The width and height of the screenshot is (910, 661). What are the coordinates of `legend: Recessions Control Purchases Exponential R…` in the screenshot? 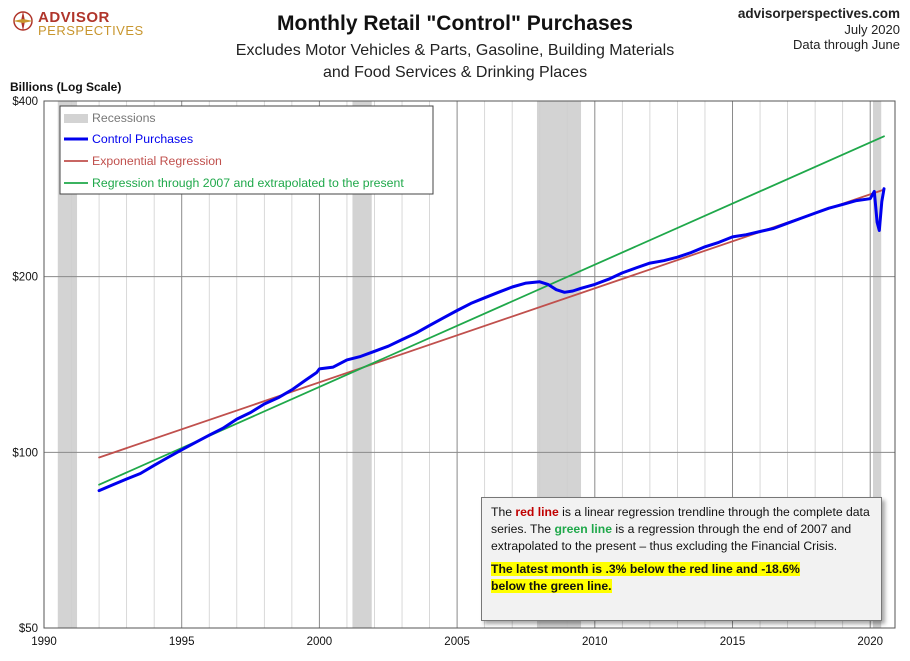 It's located at (246, 150).